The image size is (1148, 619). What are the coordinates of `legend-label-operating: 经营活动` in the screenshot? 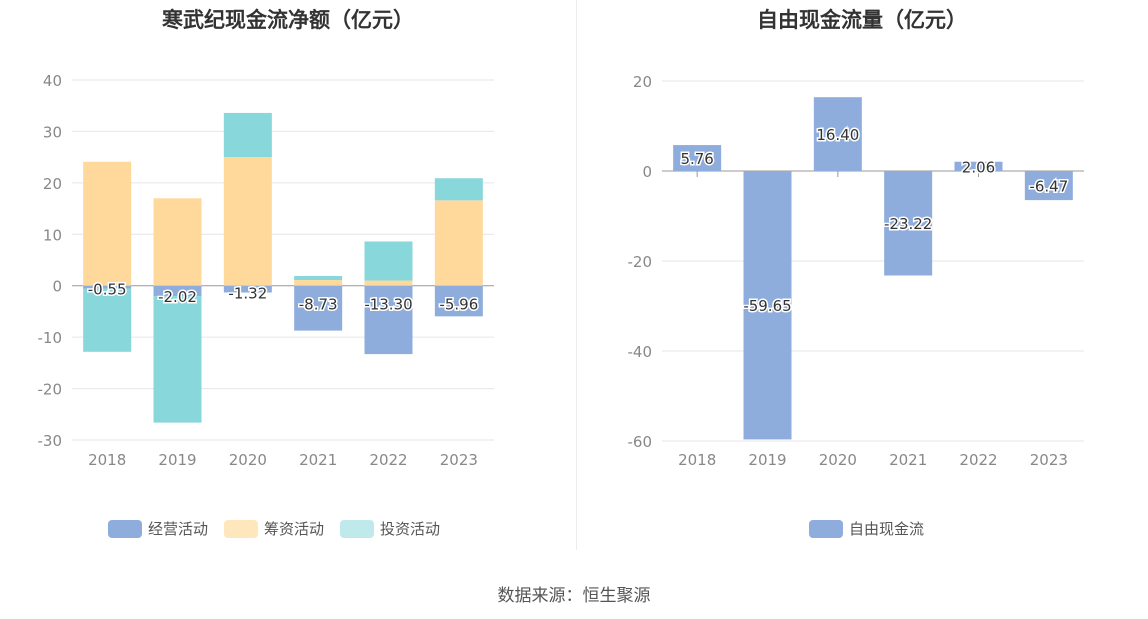 It's located at (178, 529).